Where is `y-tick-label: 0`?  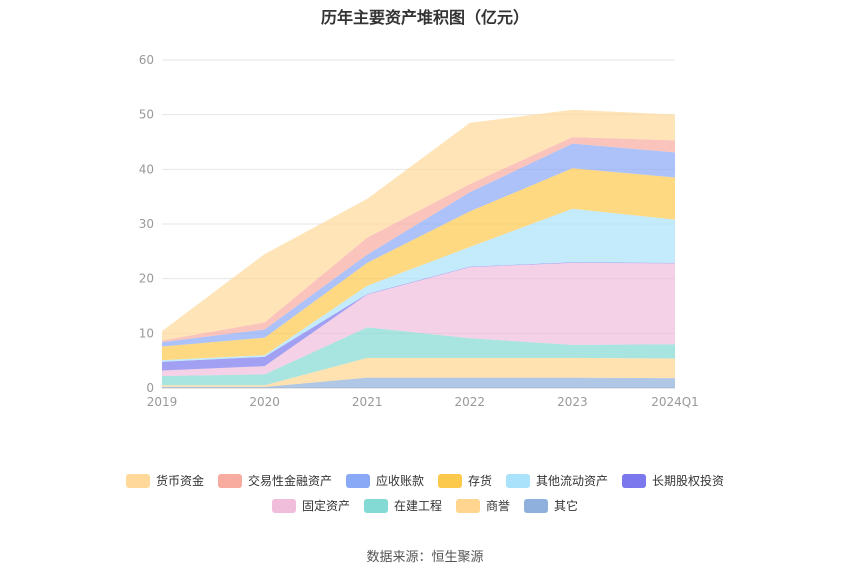
y-tick-label: 0 is located at coordinates (150, 388).